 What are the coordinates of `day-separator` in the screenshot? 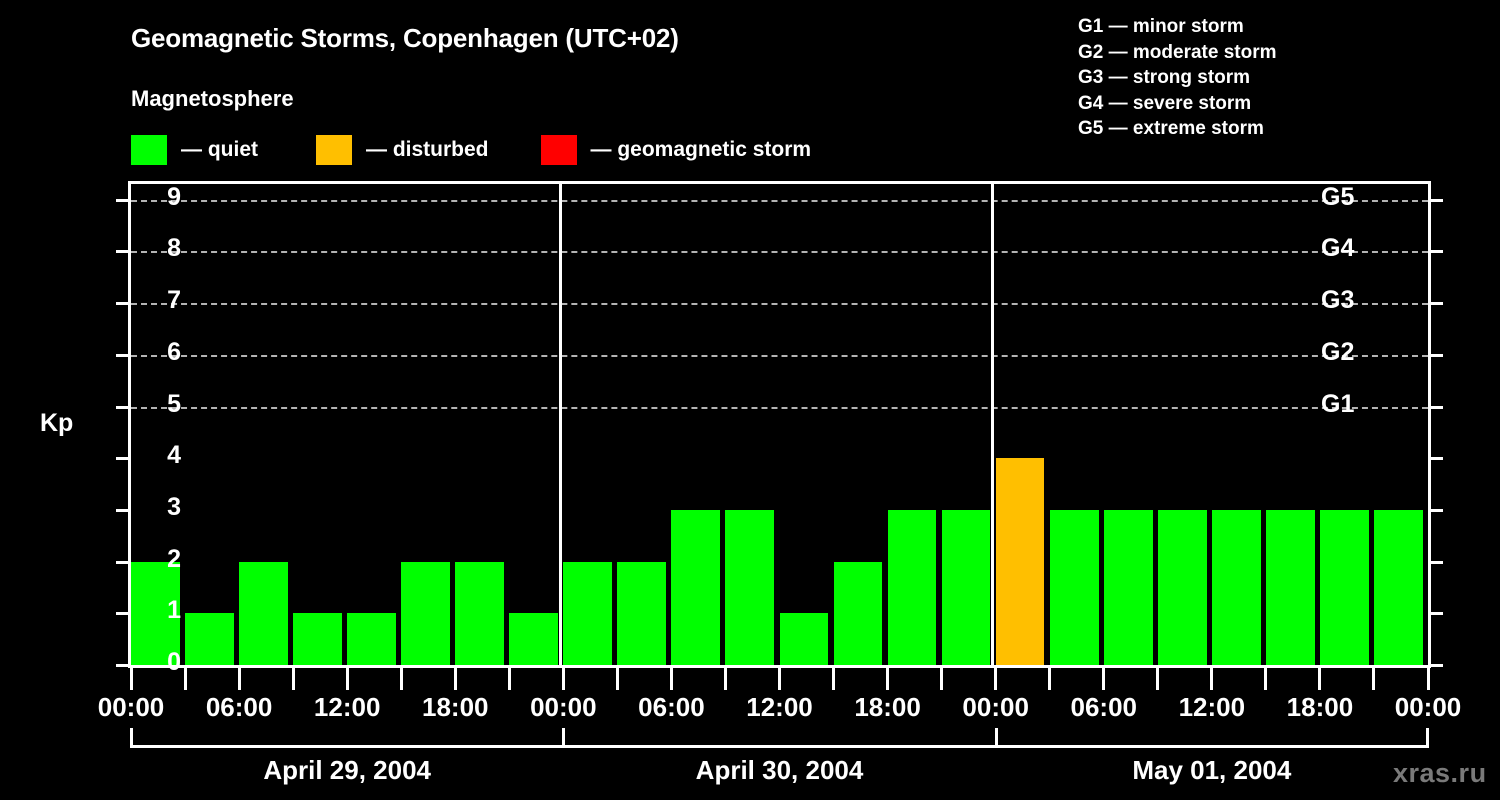 It's located at (561, 423).